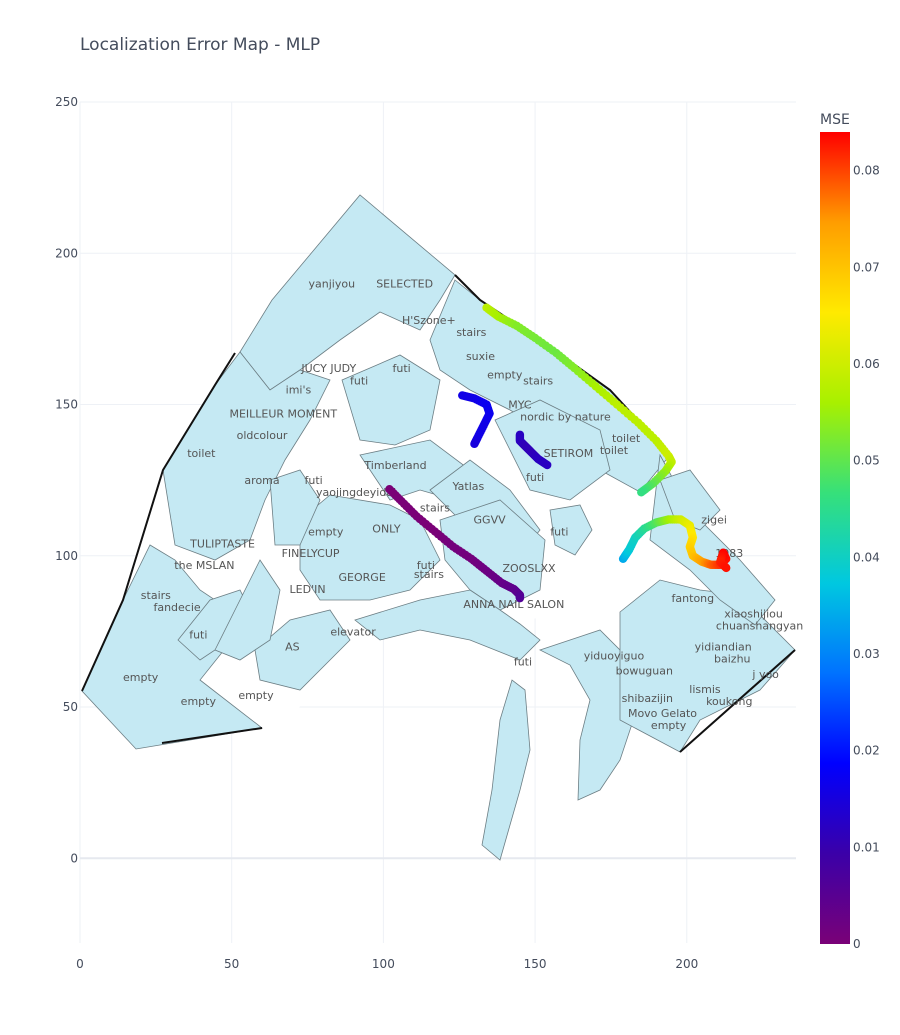 Image resolution: width=900 pixels, height=1035 pixels. I want to click on shop-label: GEORGE, so click(362, 577).